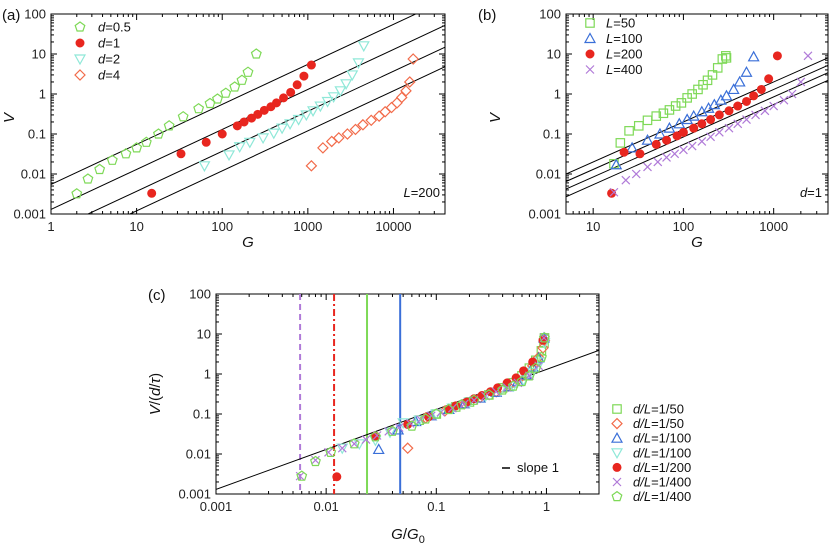 Image resolution: width=830 pixels, height=551 pixels. I want to click on y-tick-label: 0.001, so click(29, 214).